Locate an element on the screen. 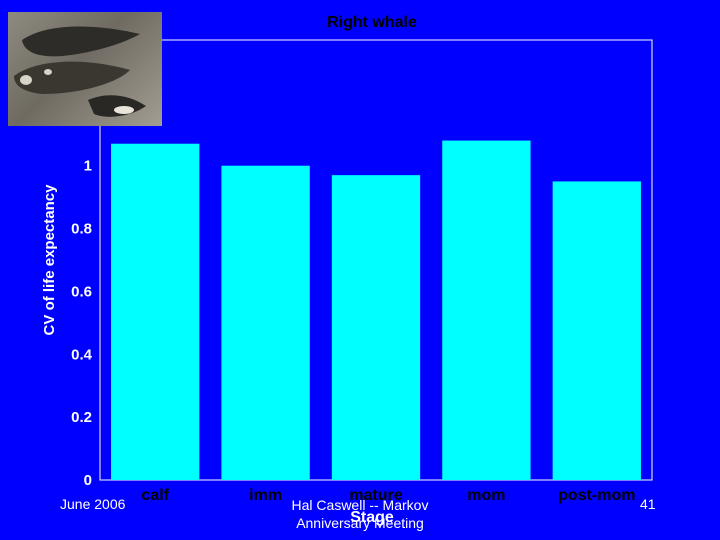  y-tick-label: 0.8 is located at coordinates (81, 229).